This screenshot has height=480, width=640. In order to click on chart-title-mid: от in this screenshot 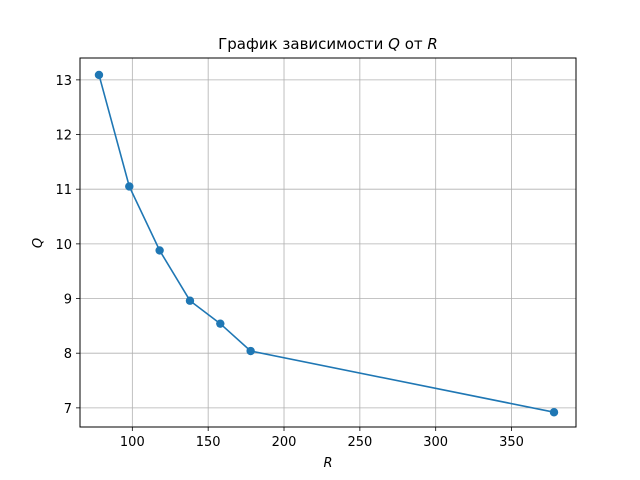, I will do `click(413, 44)`.